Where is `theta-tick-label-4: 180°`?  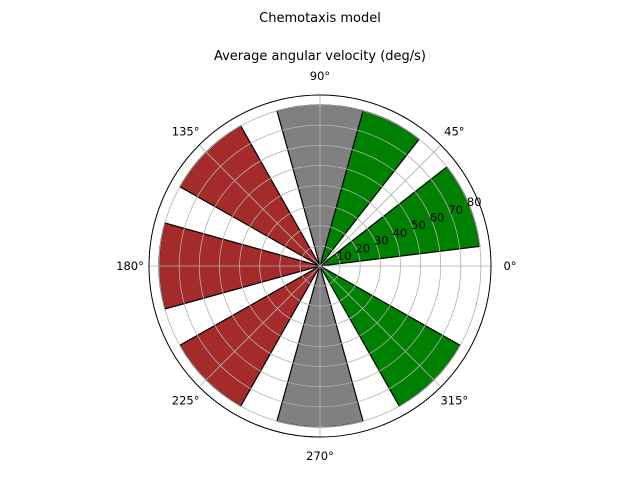
theta-tick-label-4: 180° is located at coordinates (130, 266).